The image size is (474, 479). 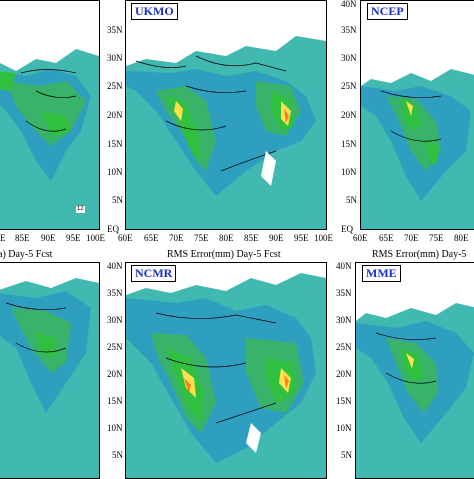 I want to click on top-left-map, so click(x=49, y=115).